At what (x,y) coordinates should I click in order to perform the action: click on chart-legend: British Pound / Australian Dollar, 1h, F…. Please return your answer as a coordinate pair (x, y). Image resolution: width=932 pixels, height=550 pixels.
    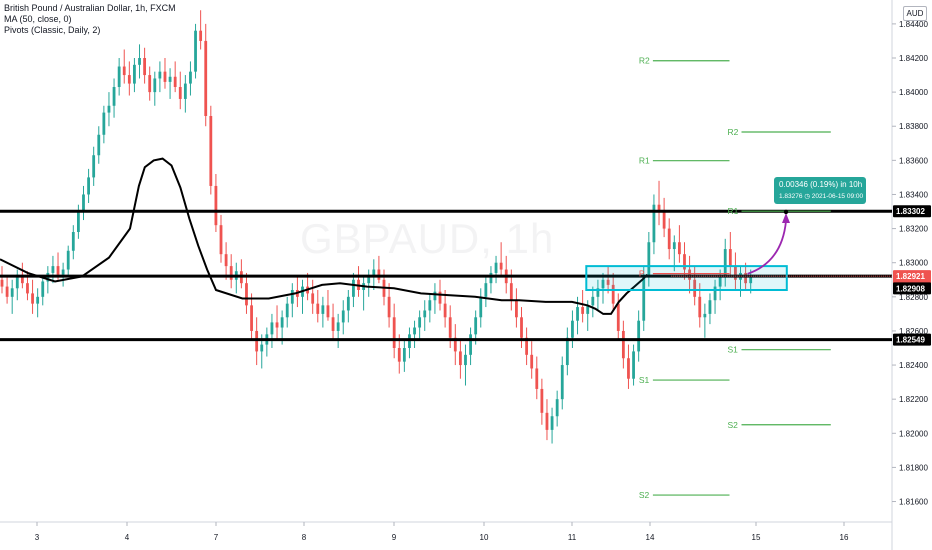
    Looking at the image, I should click on (90, 19).